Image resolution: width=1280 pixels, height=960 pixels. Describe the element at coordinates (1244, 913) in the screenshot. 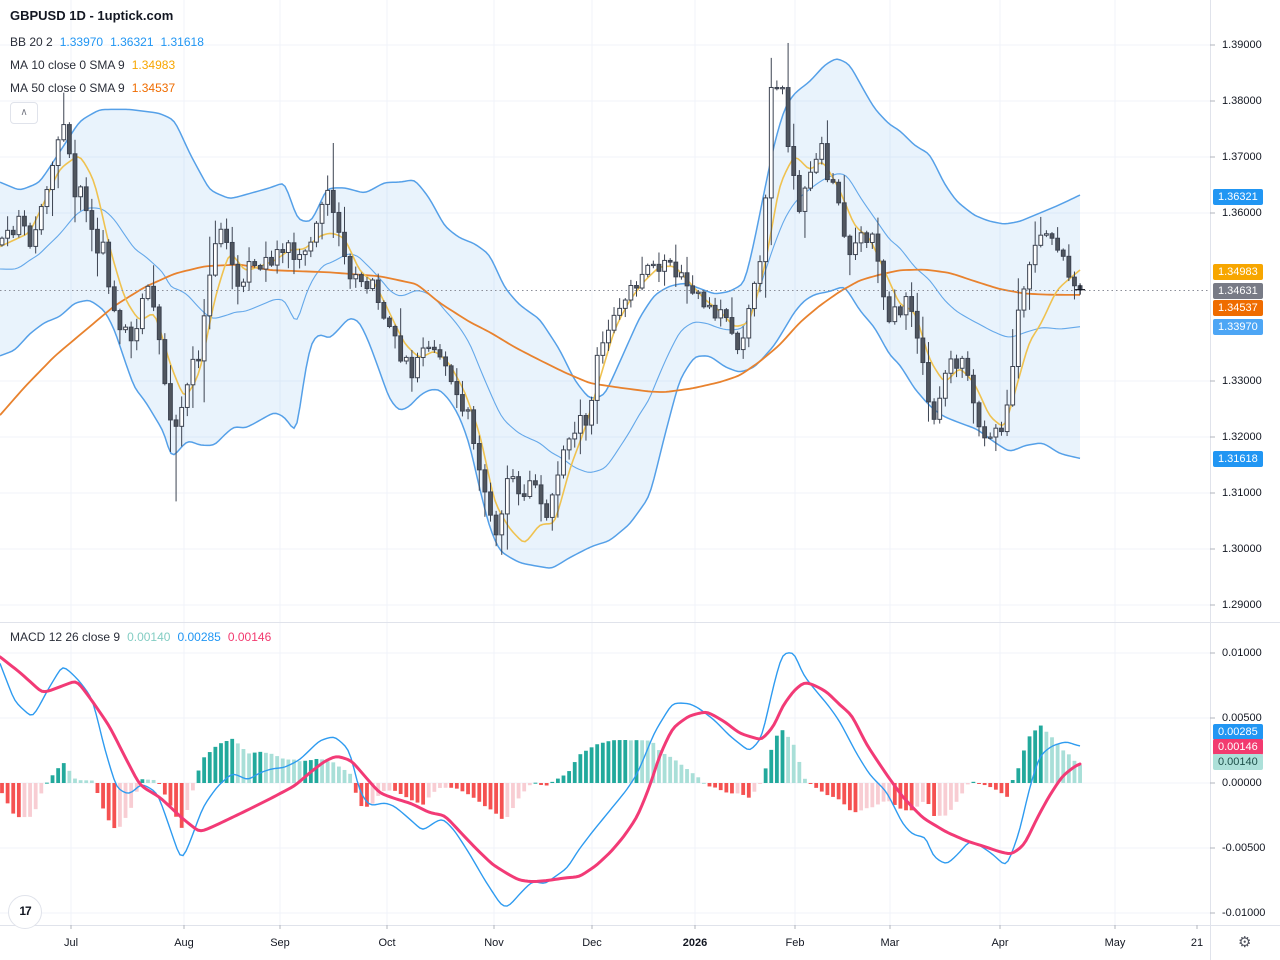

I see `macd-axis-label: -0.01000` at that location.